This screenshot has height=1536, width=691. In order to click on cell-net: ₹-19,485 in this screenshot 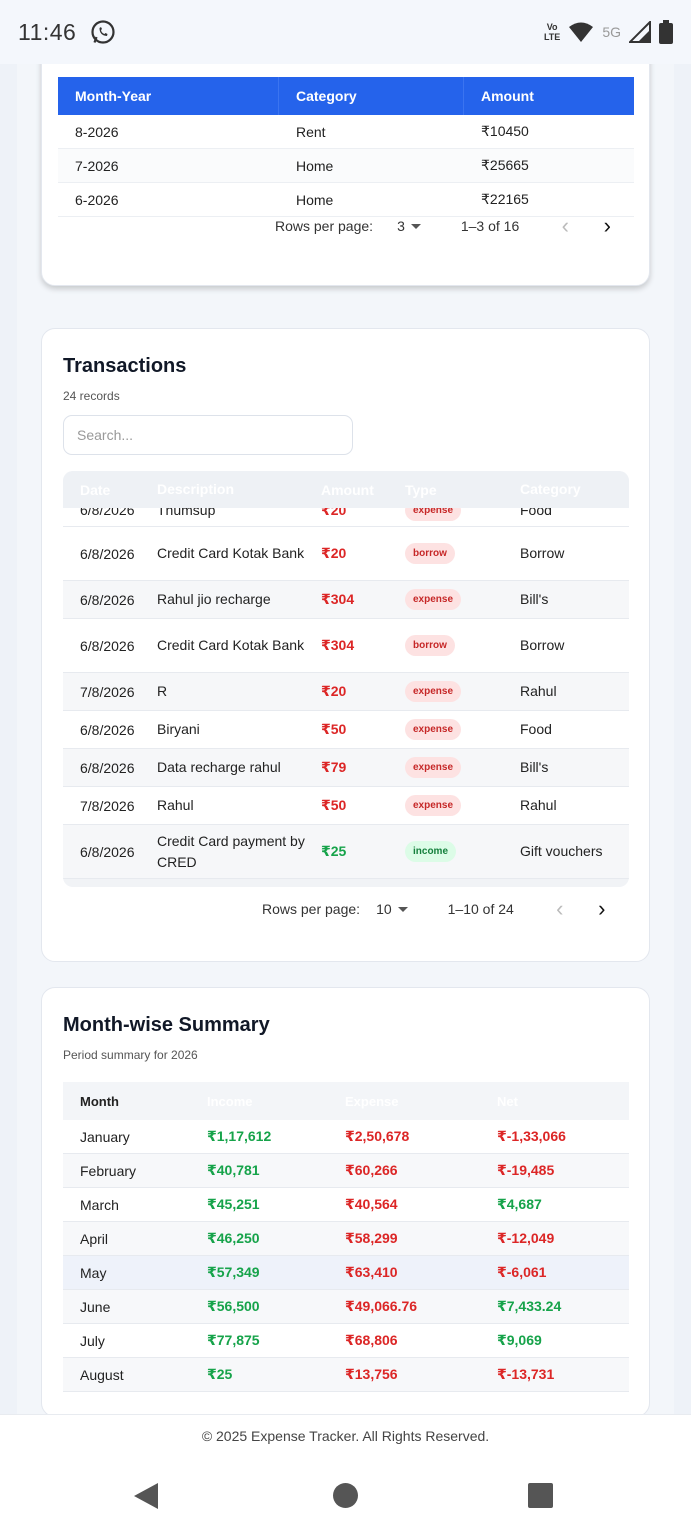, I will do `click(526, 1170)`.